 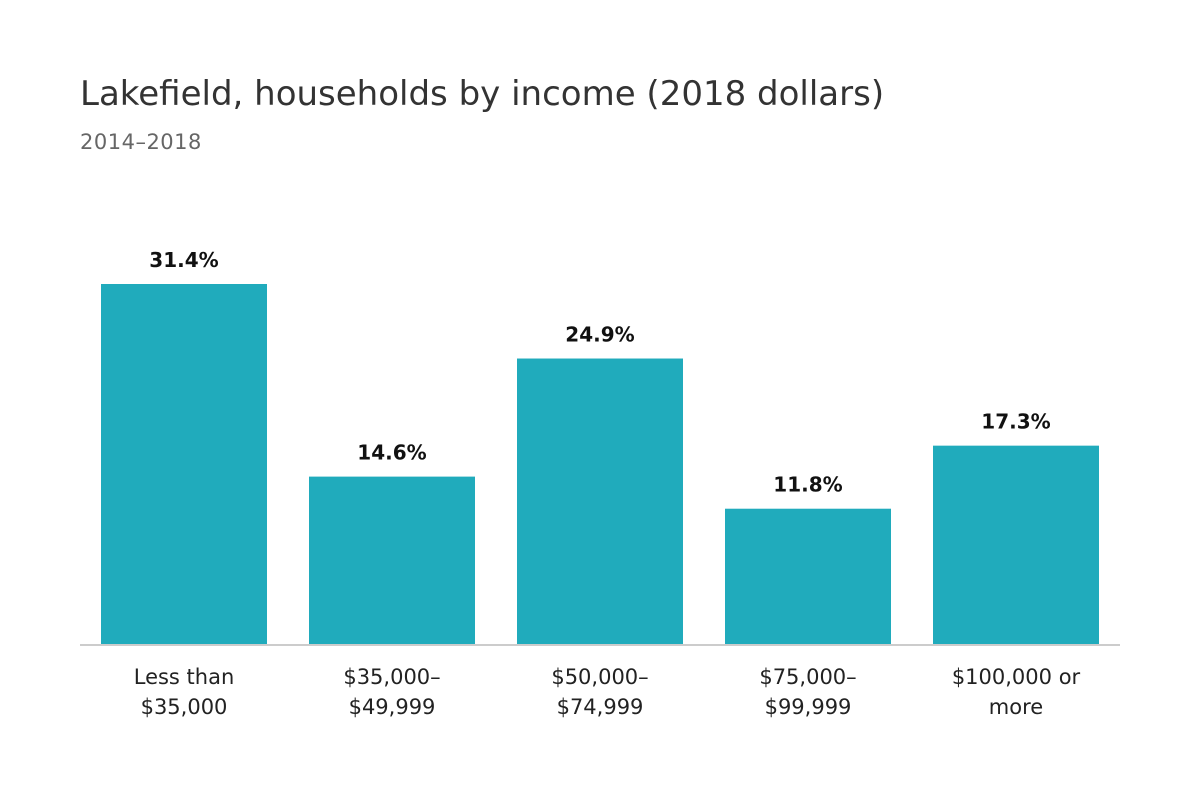 What do you see at coordinates (392, 707) in the screenshot?
I see `category-label: $49,999` at bounding box center [392, 707].